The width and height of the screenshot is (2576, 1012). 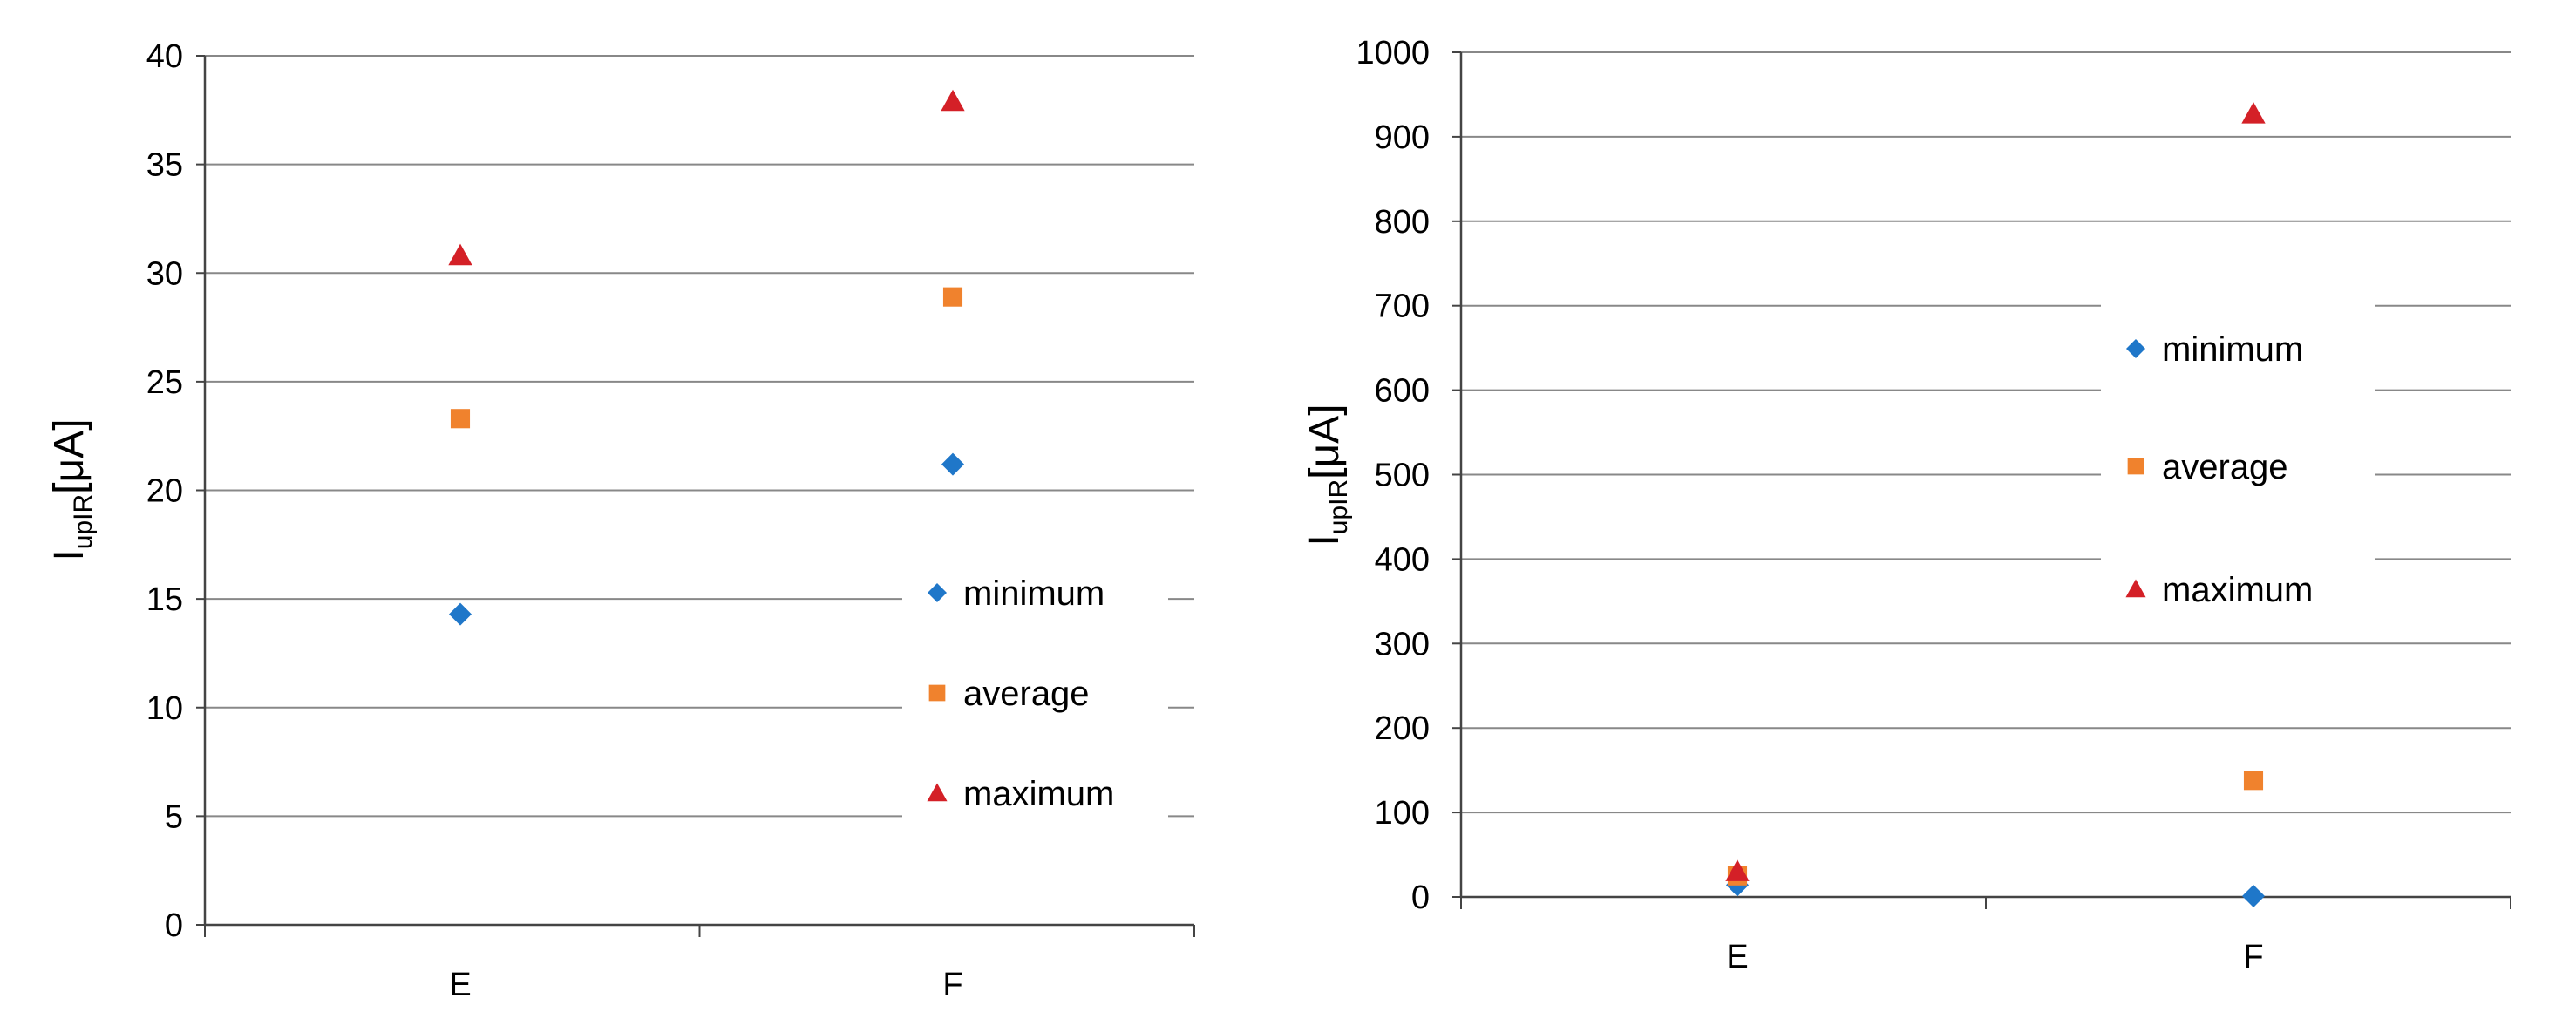 I want to click on y-tick-label: 900, so click(x=1402, y=137).